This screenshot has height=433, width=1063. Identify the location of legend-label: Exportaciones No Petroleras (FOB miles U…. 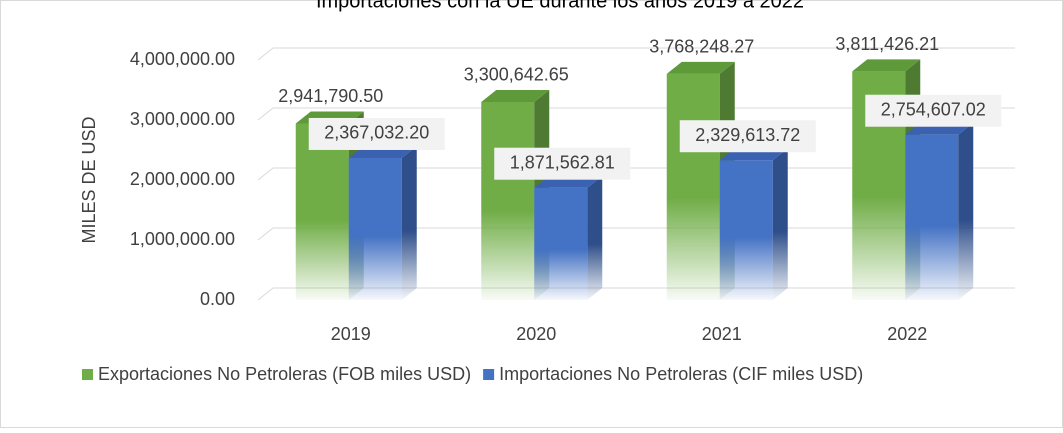
(284, 374).